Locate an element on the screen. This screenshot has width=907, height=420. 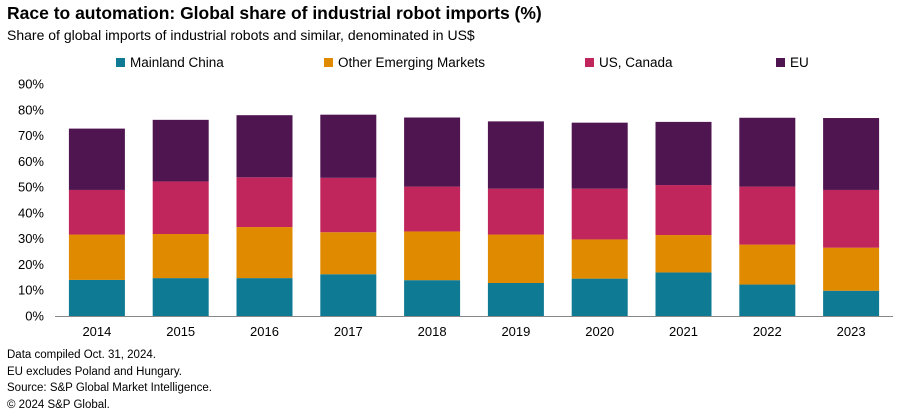
x-tick-label: 2021 is located at coordinates (683, 331).